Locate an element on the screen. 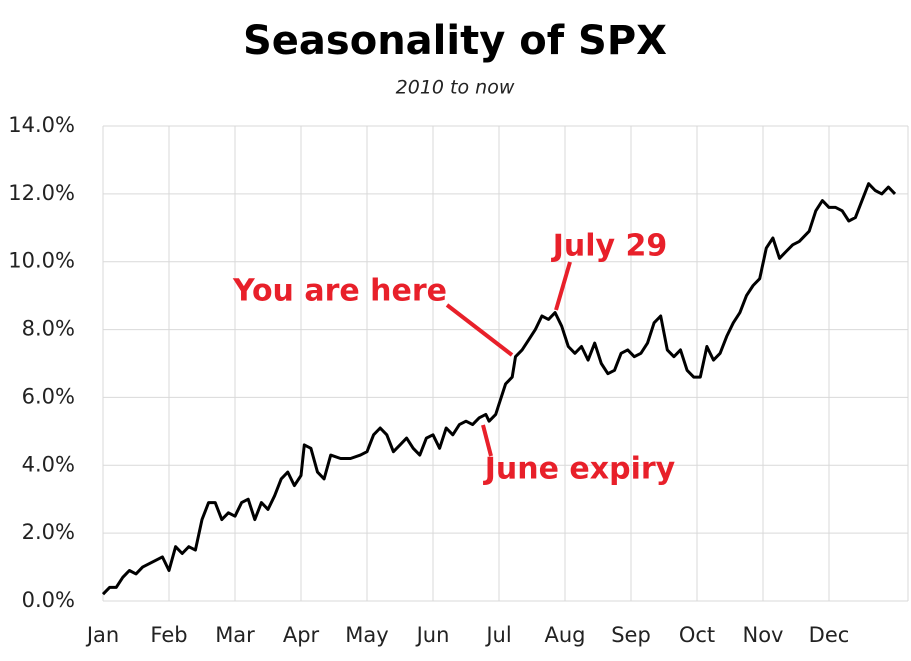 This screenshot has height=661, width=911. chart-subtitle: 2010 to now is located at coordinates (455, 88).